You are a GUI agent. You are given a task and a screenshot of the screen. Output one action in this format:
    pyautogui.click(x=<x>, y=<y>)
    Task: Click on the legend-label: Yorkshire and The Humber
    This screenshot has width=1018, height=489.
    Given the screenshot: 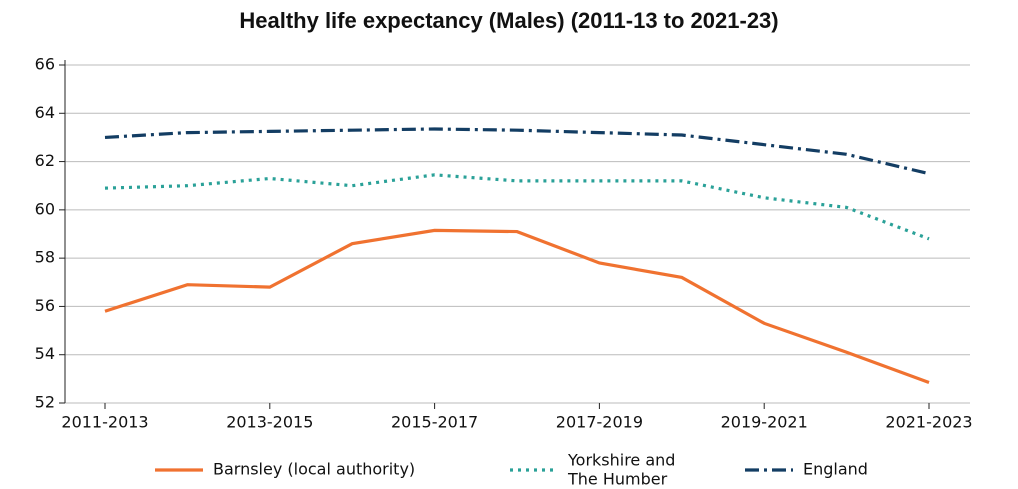 What is the action you would take?
    pyautogui.click(x=621, y=469)
    